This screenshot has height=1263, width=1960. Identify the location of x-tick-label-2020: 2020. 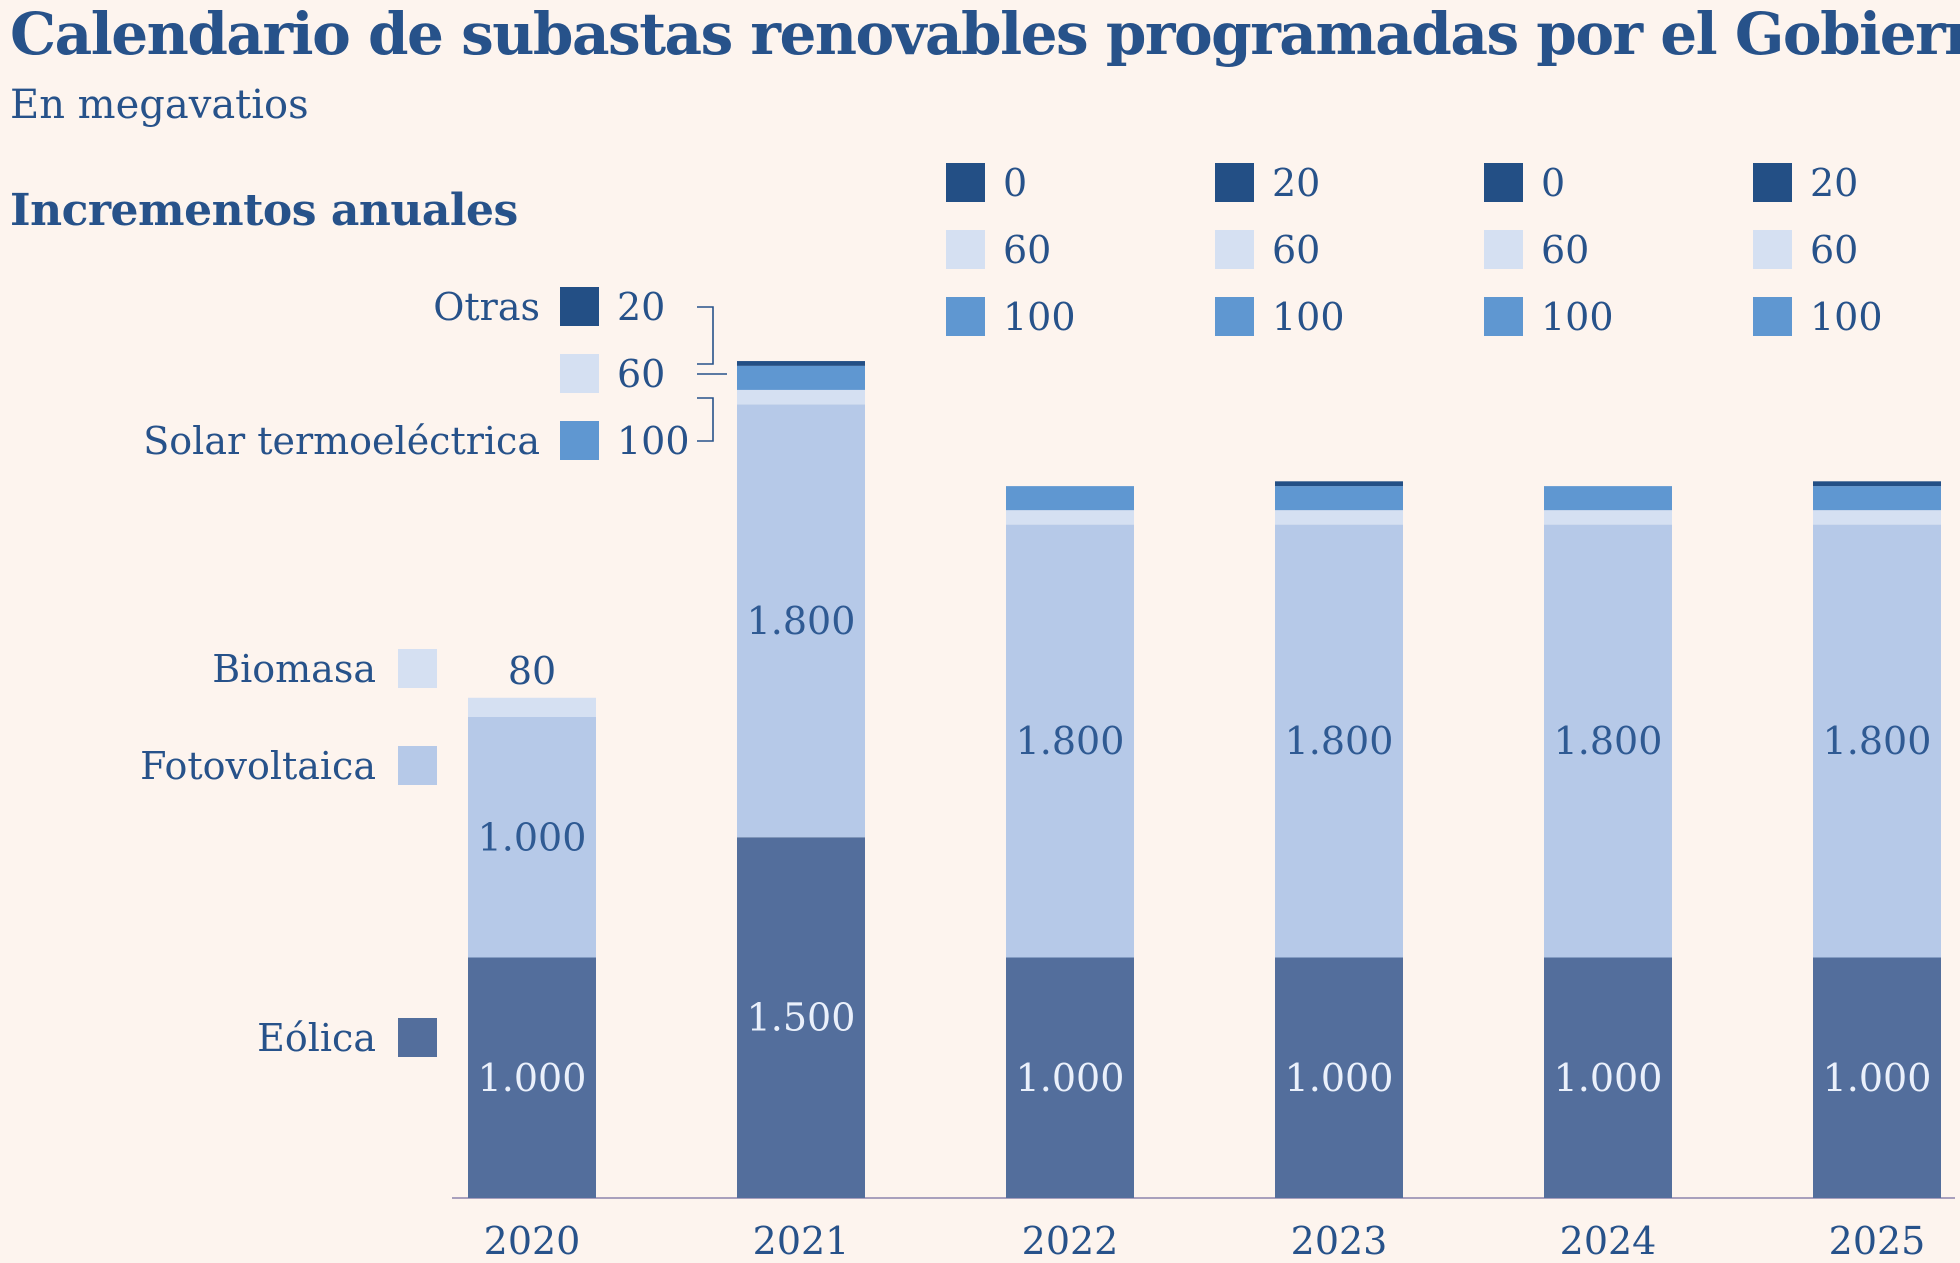
(532, 1241).